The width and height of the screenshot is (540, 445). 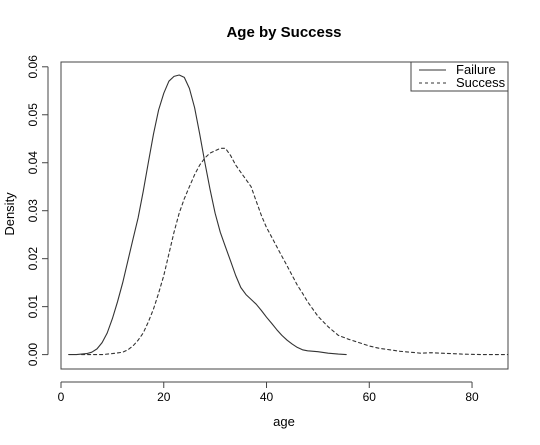 I want to click on x-tick-label: 80, so click(x=472, y=397).